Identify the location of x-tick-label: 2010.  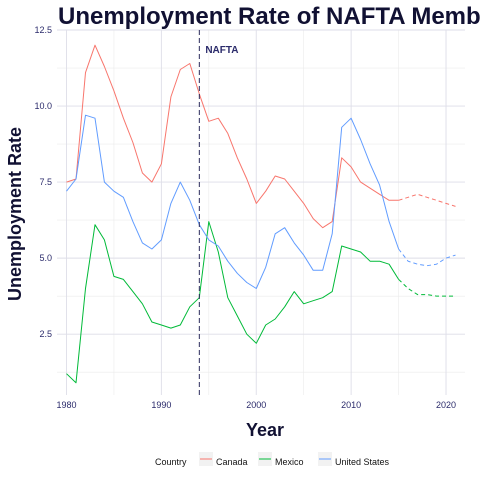
(351, 405).